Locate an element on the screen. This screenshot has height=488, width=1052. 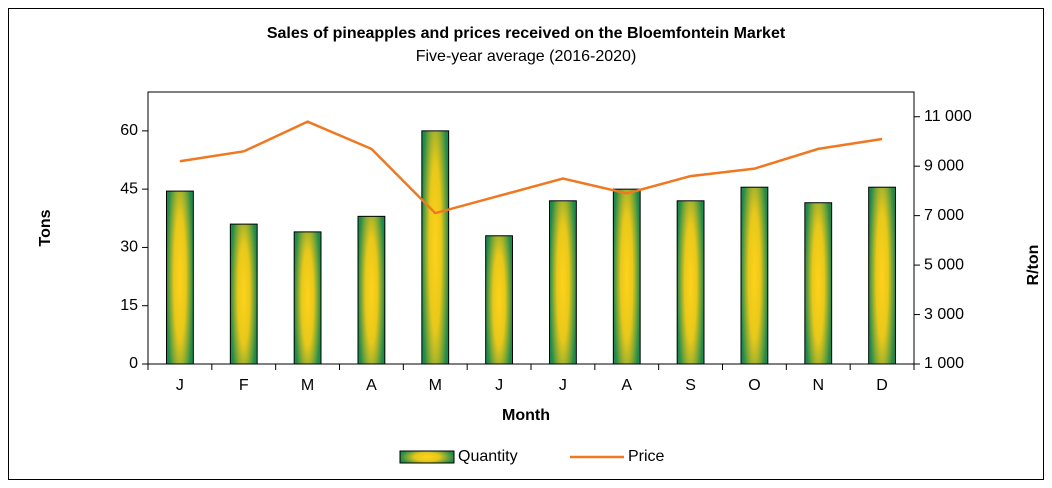
y2-tick-label: 11 000 is located at coordinates (948, 116).